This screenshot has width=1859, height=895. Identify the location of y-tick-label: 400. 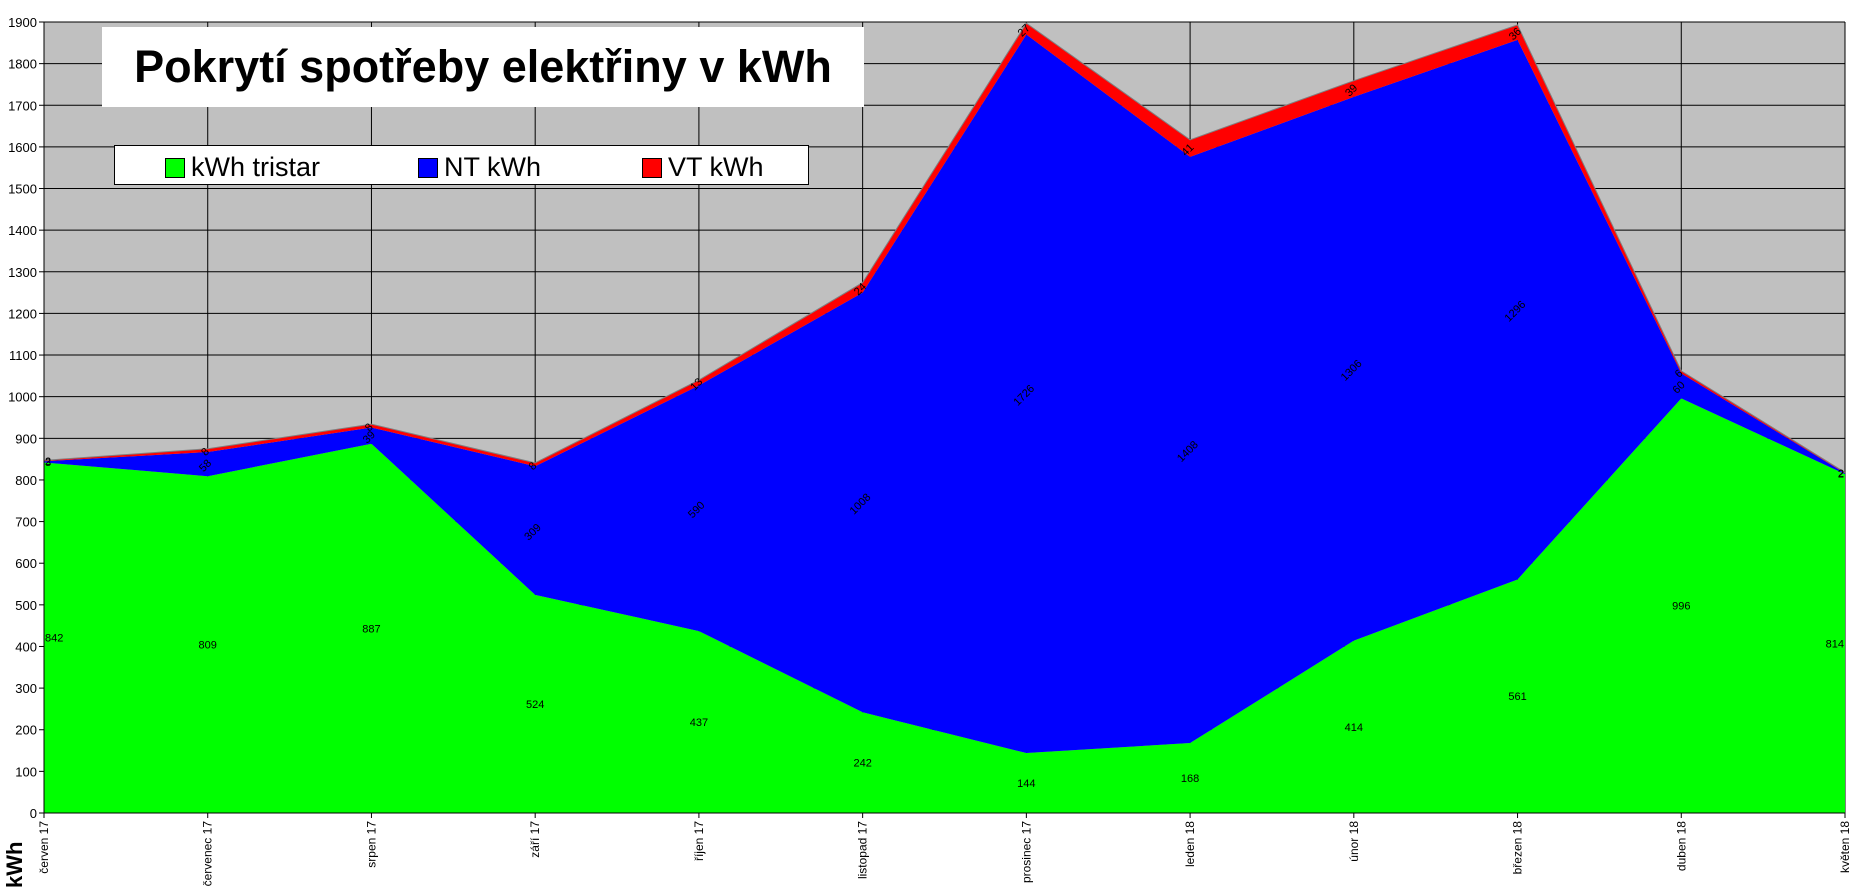
(26, 646).